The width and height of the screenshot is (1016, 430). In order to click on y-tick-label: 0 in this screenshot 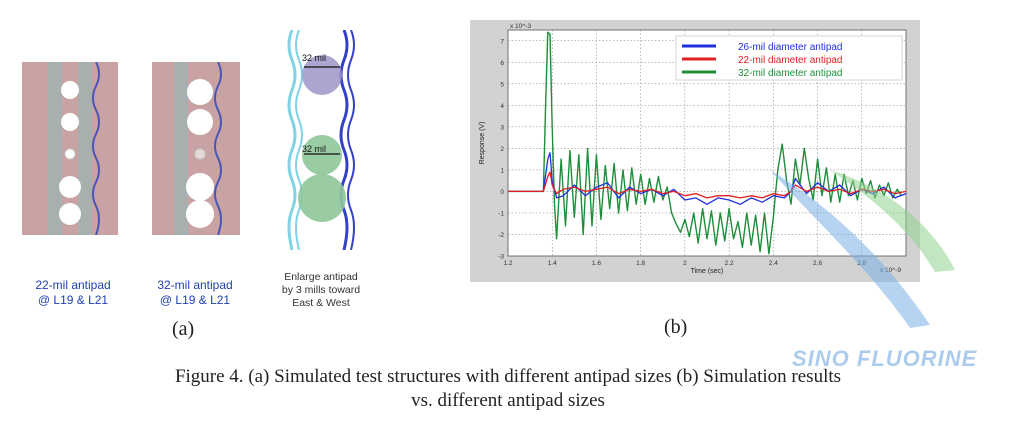, I will do `click(502, 192)`.